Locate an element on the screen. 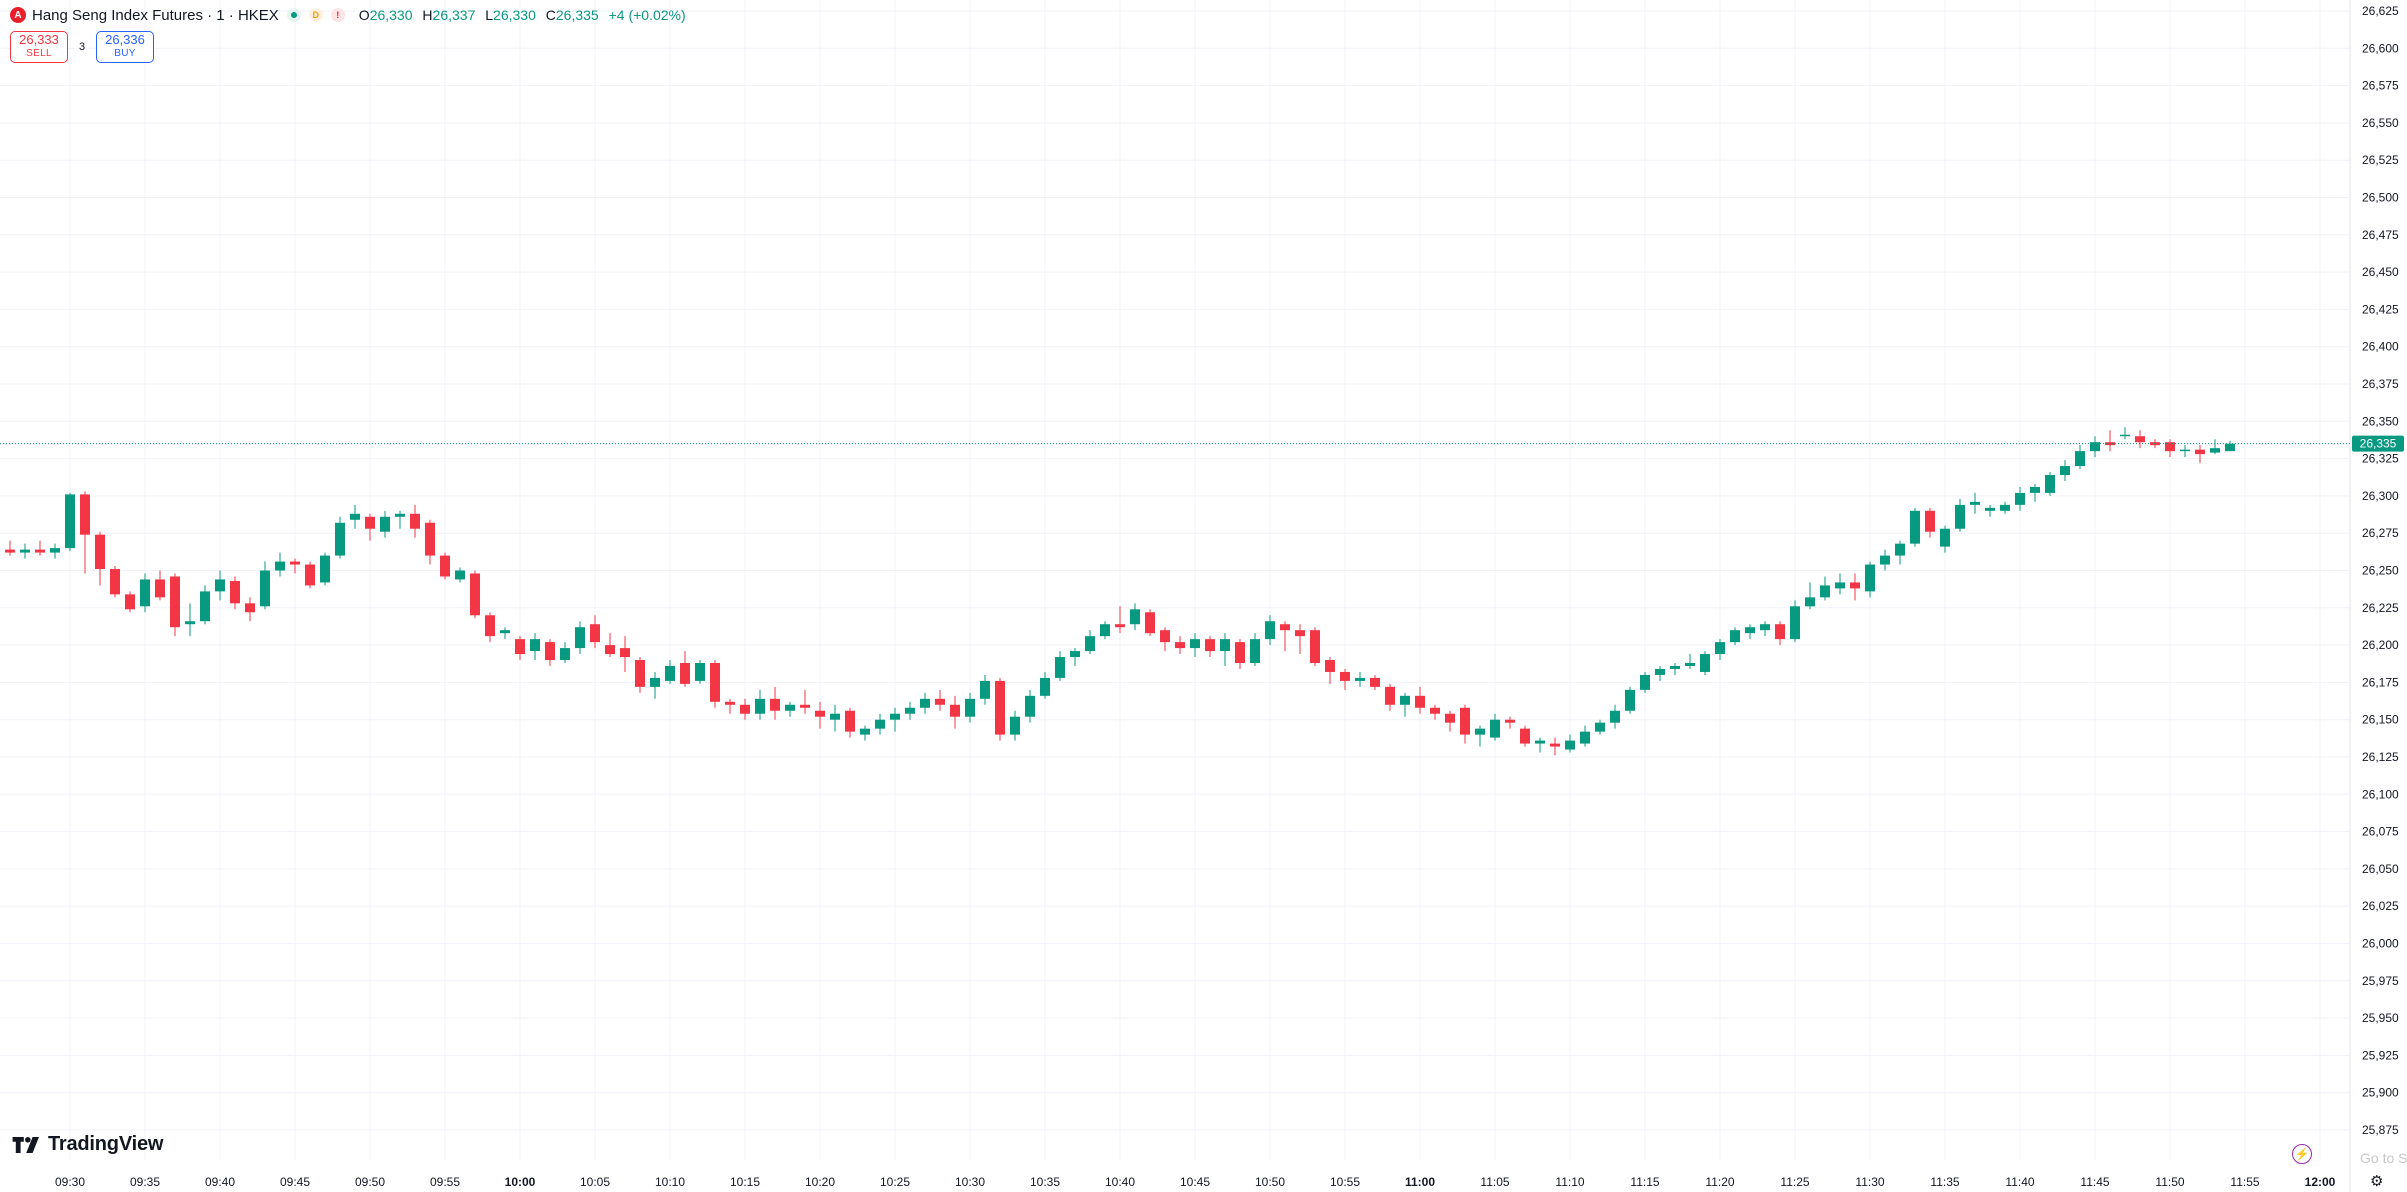 The image size is (2407, 1192). price-tick-label: 26,475 is located at coordinates (2380, 235).